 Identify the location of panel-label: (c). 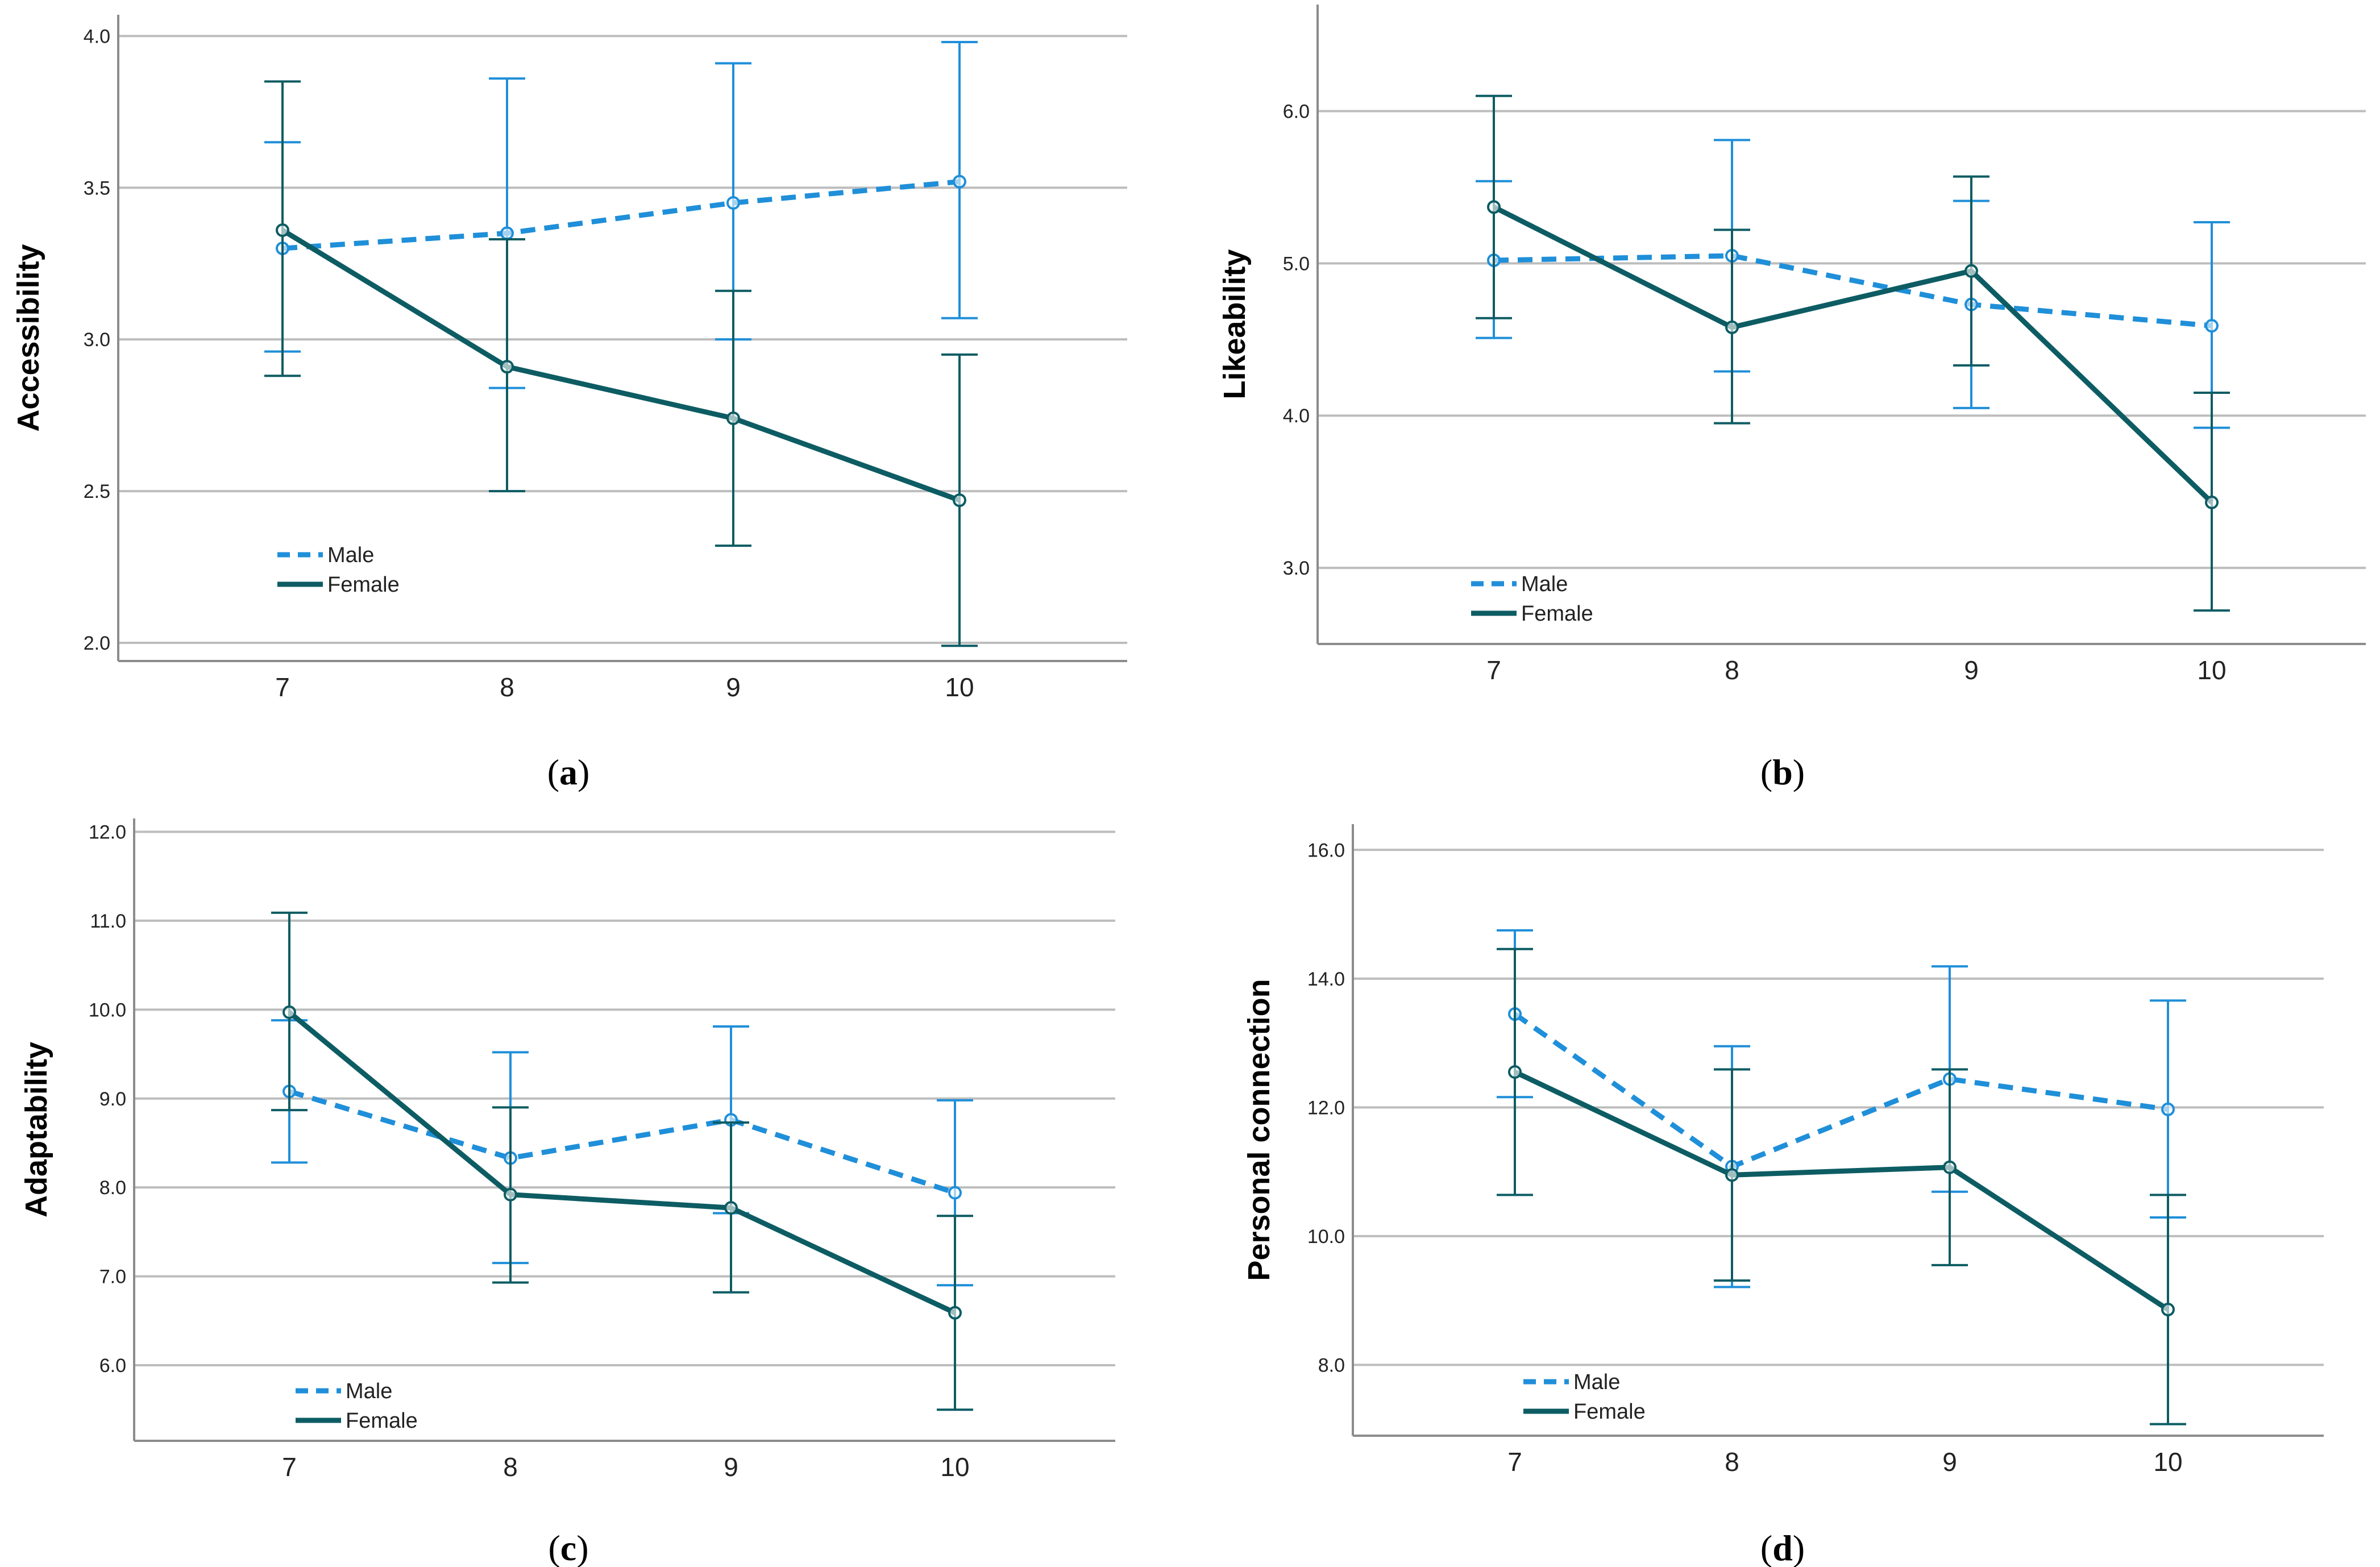
(568, 1548).